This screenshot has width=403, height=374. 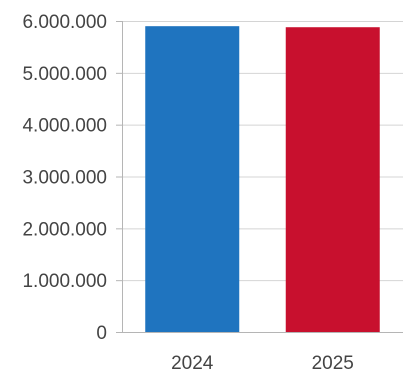 What do you see at coordinates (64, 281) in the screenshot?
I see `y-tick-label: 1.000.000` at bounding box center [64, 281].